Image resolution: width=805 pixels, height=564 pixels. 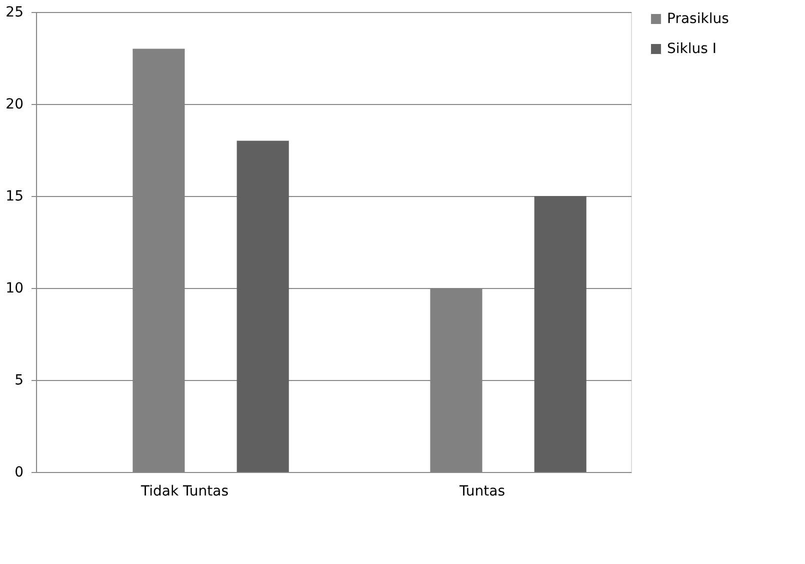 I want to click on y-tick-label: 0, so click(x=19, y=472).